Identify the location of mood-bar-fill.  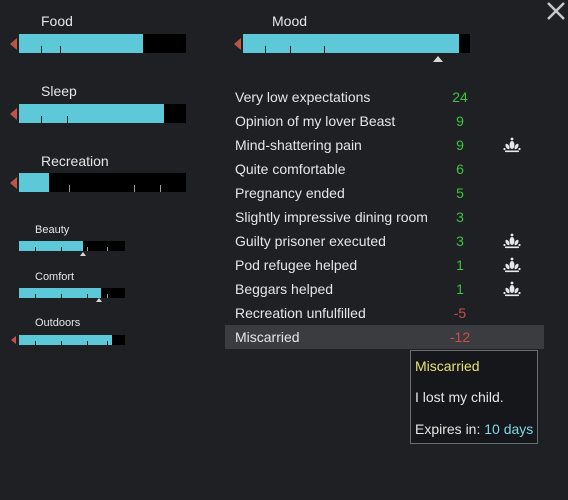
(351, 43).